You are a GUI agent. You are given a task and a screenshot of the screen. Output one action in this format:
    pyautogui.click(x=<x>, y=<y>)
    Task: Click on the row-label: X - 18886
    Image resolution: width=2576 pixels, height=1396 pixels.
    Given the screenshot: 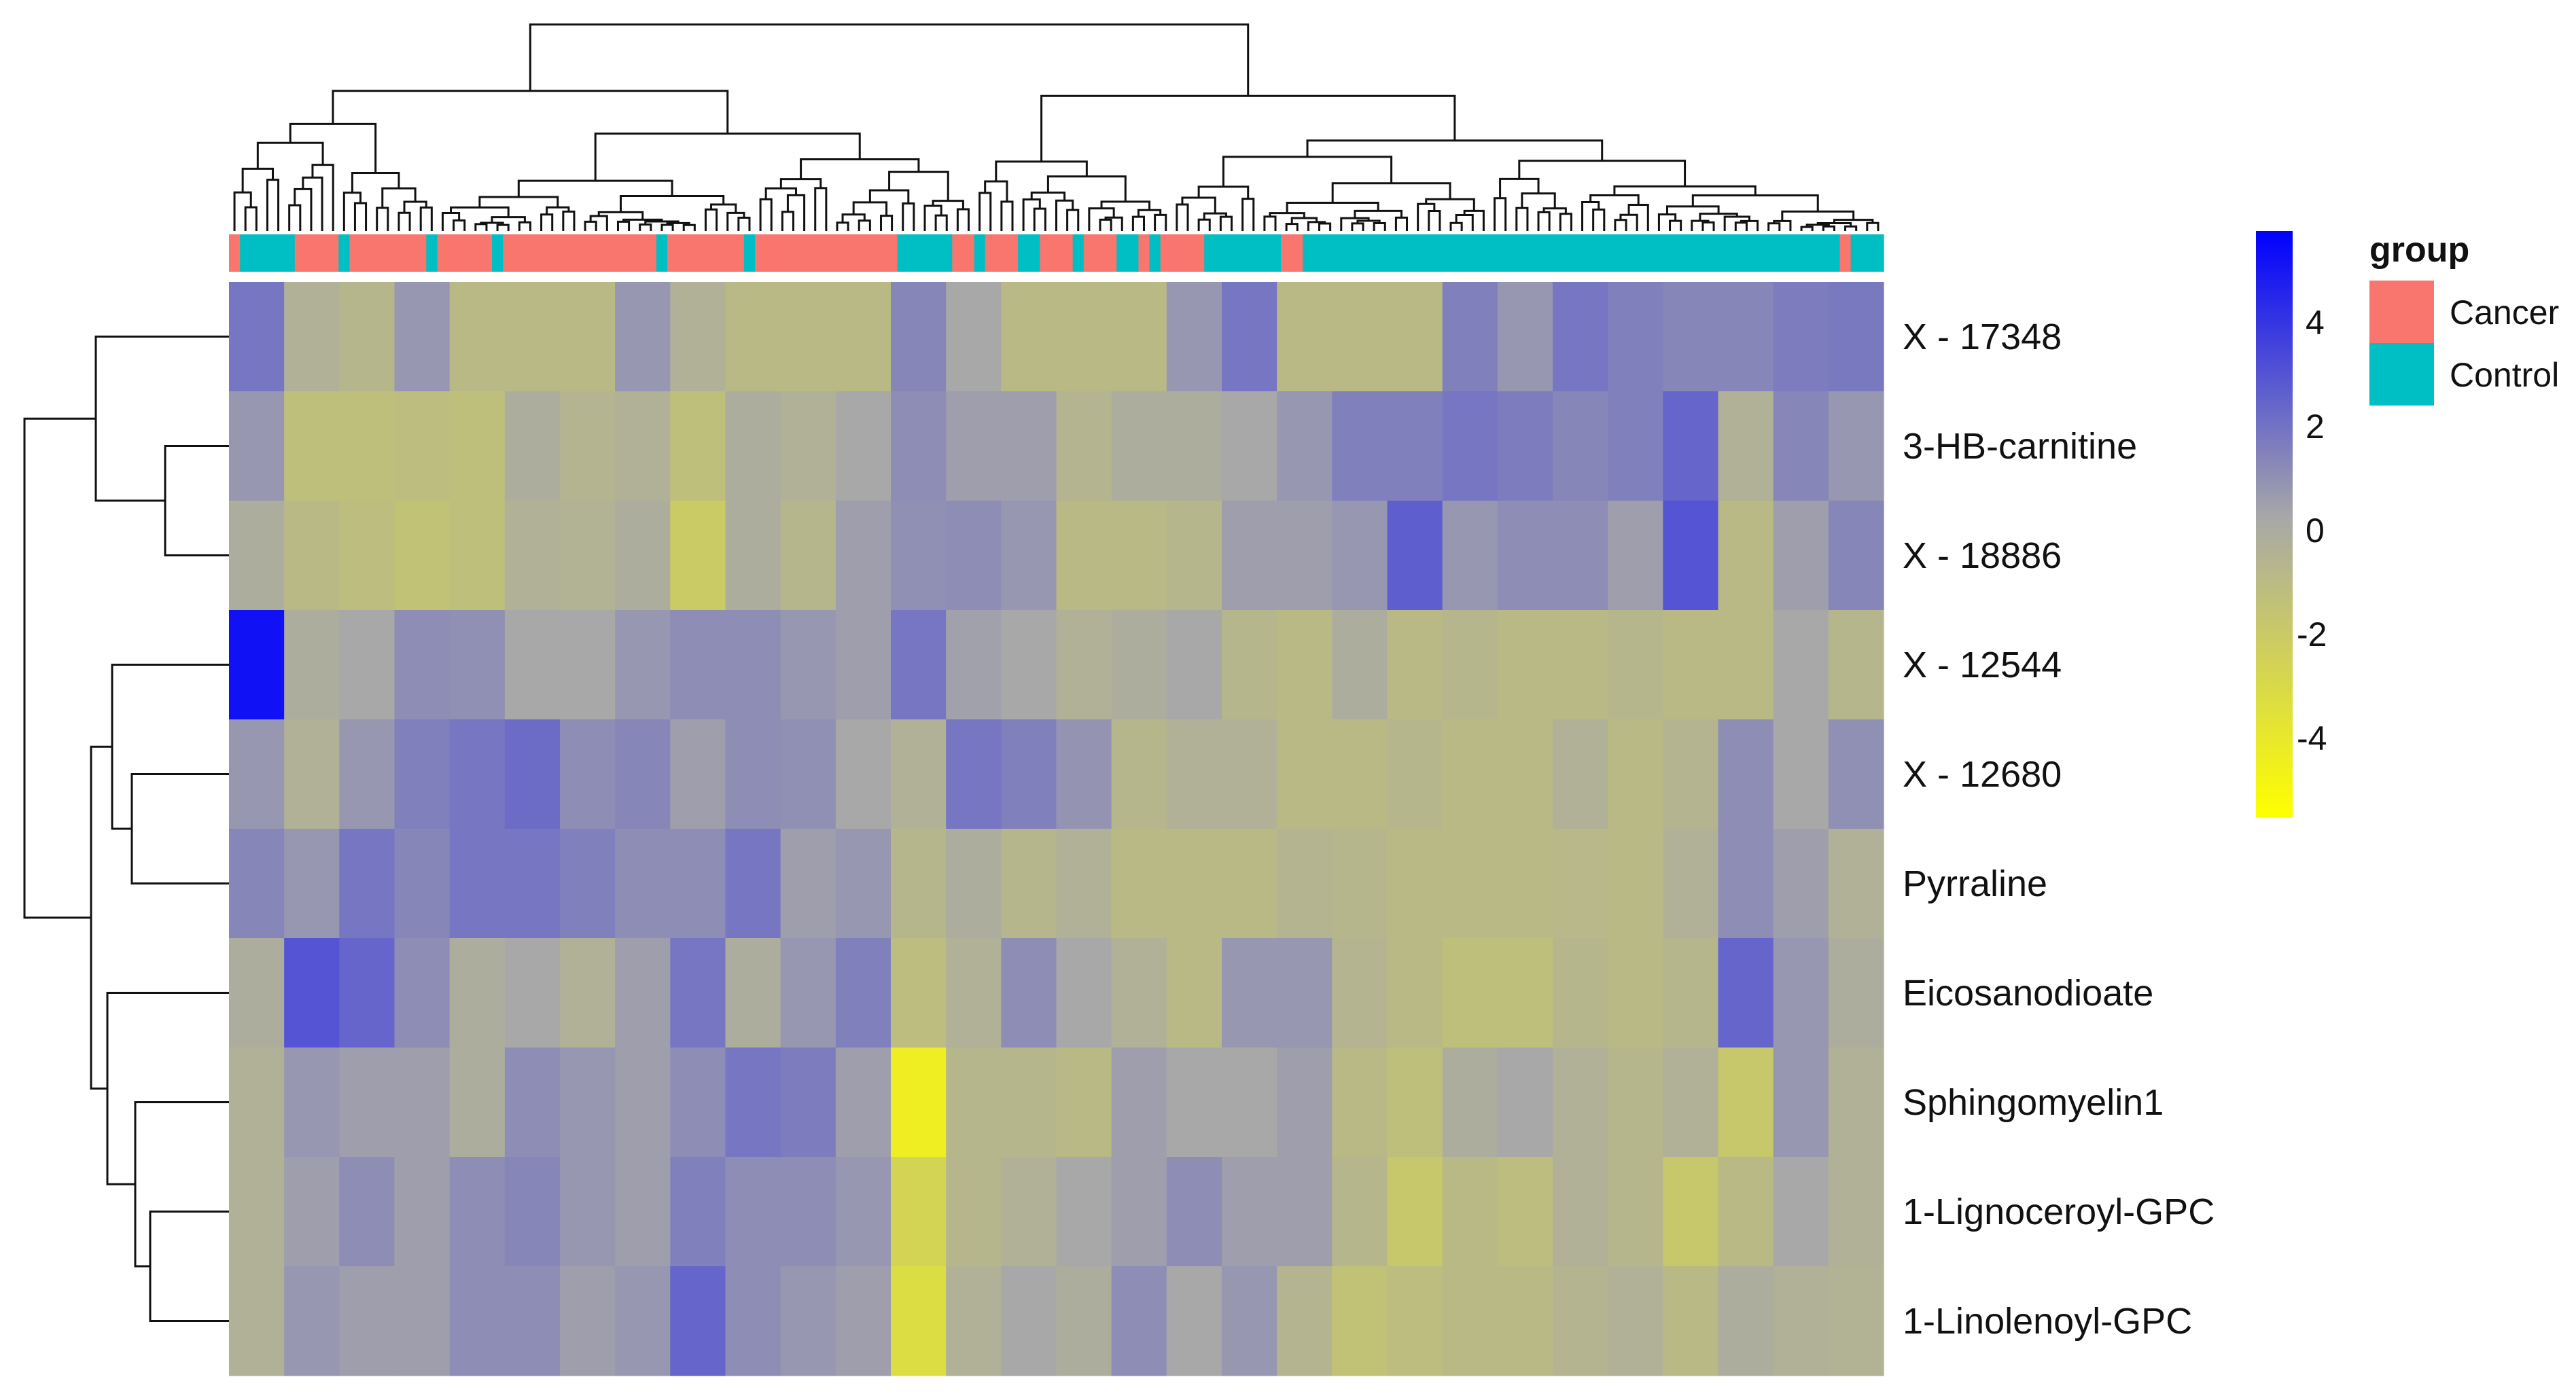 What is the action you would take?
    pyautogui.click(x=1982, y=555)
    